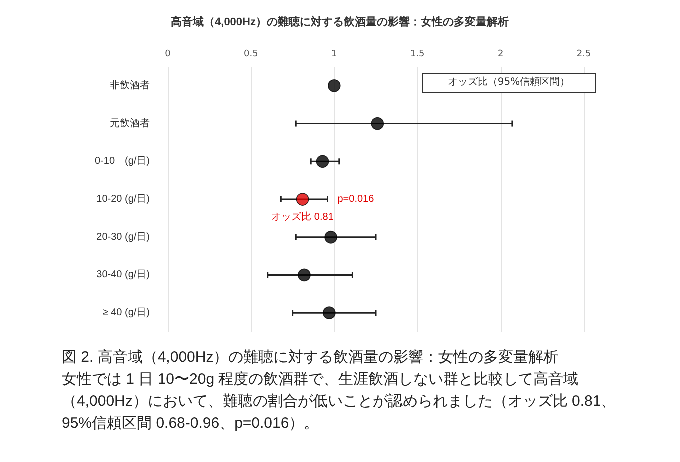  What do you see at coordinates (123, 275) in the screenshot?
I see `y-tick-label: 30-40 (g/日)` at bounding box center [123, 275].